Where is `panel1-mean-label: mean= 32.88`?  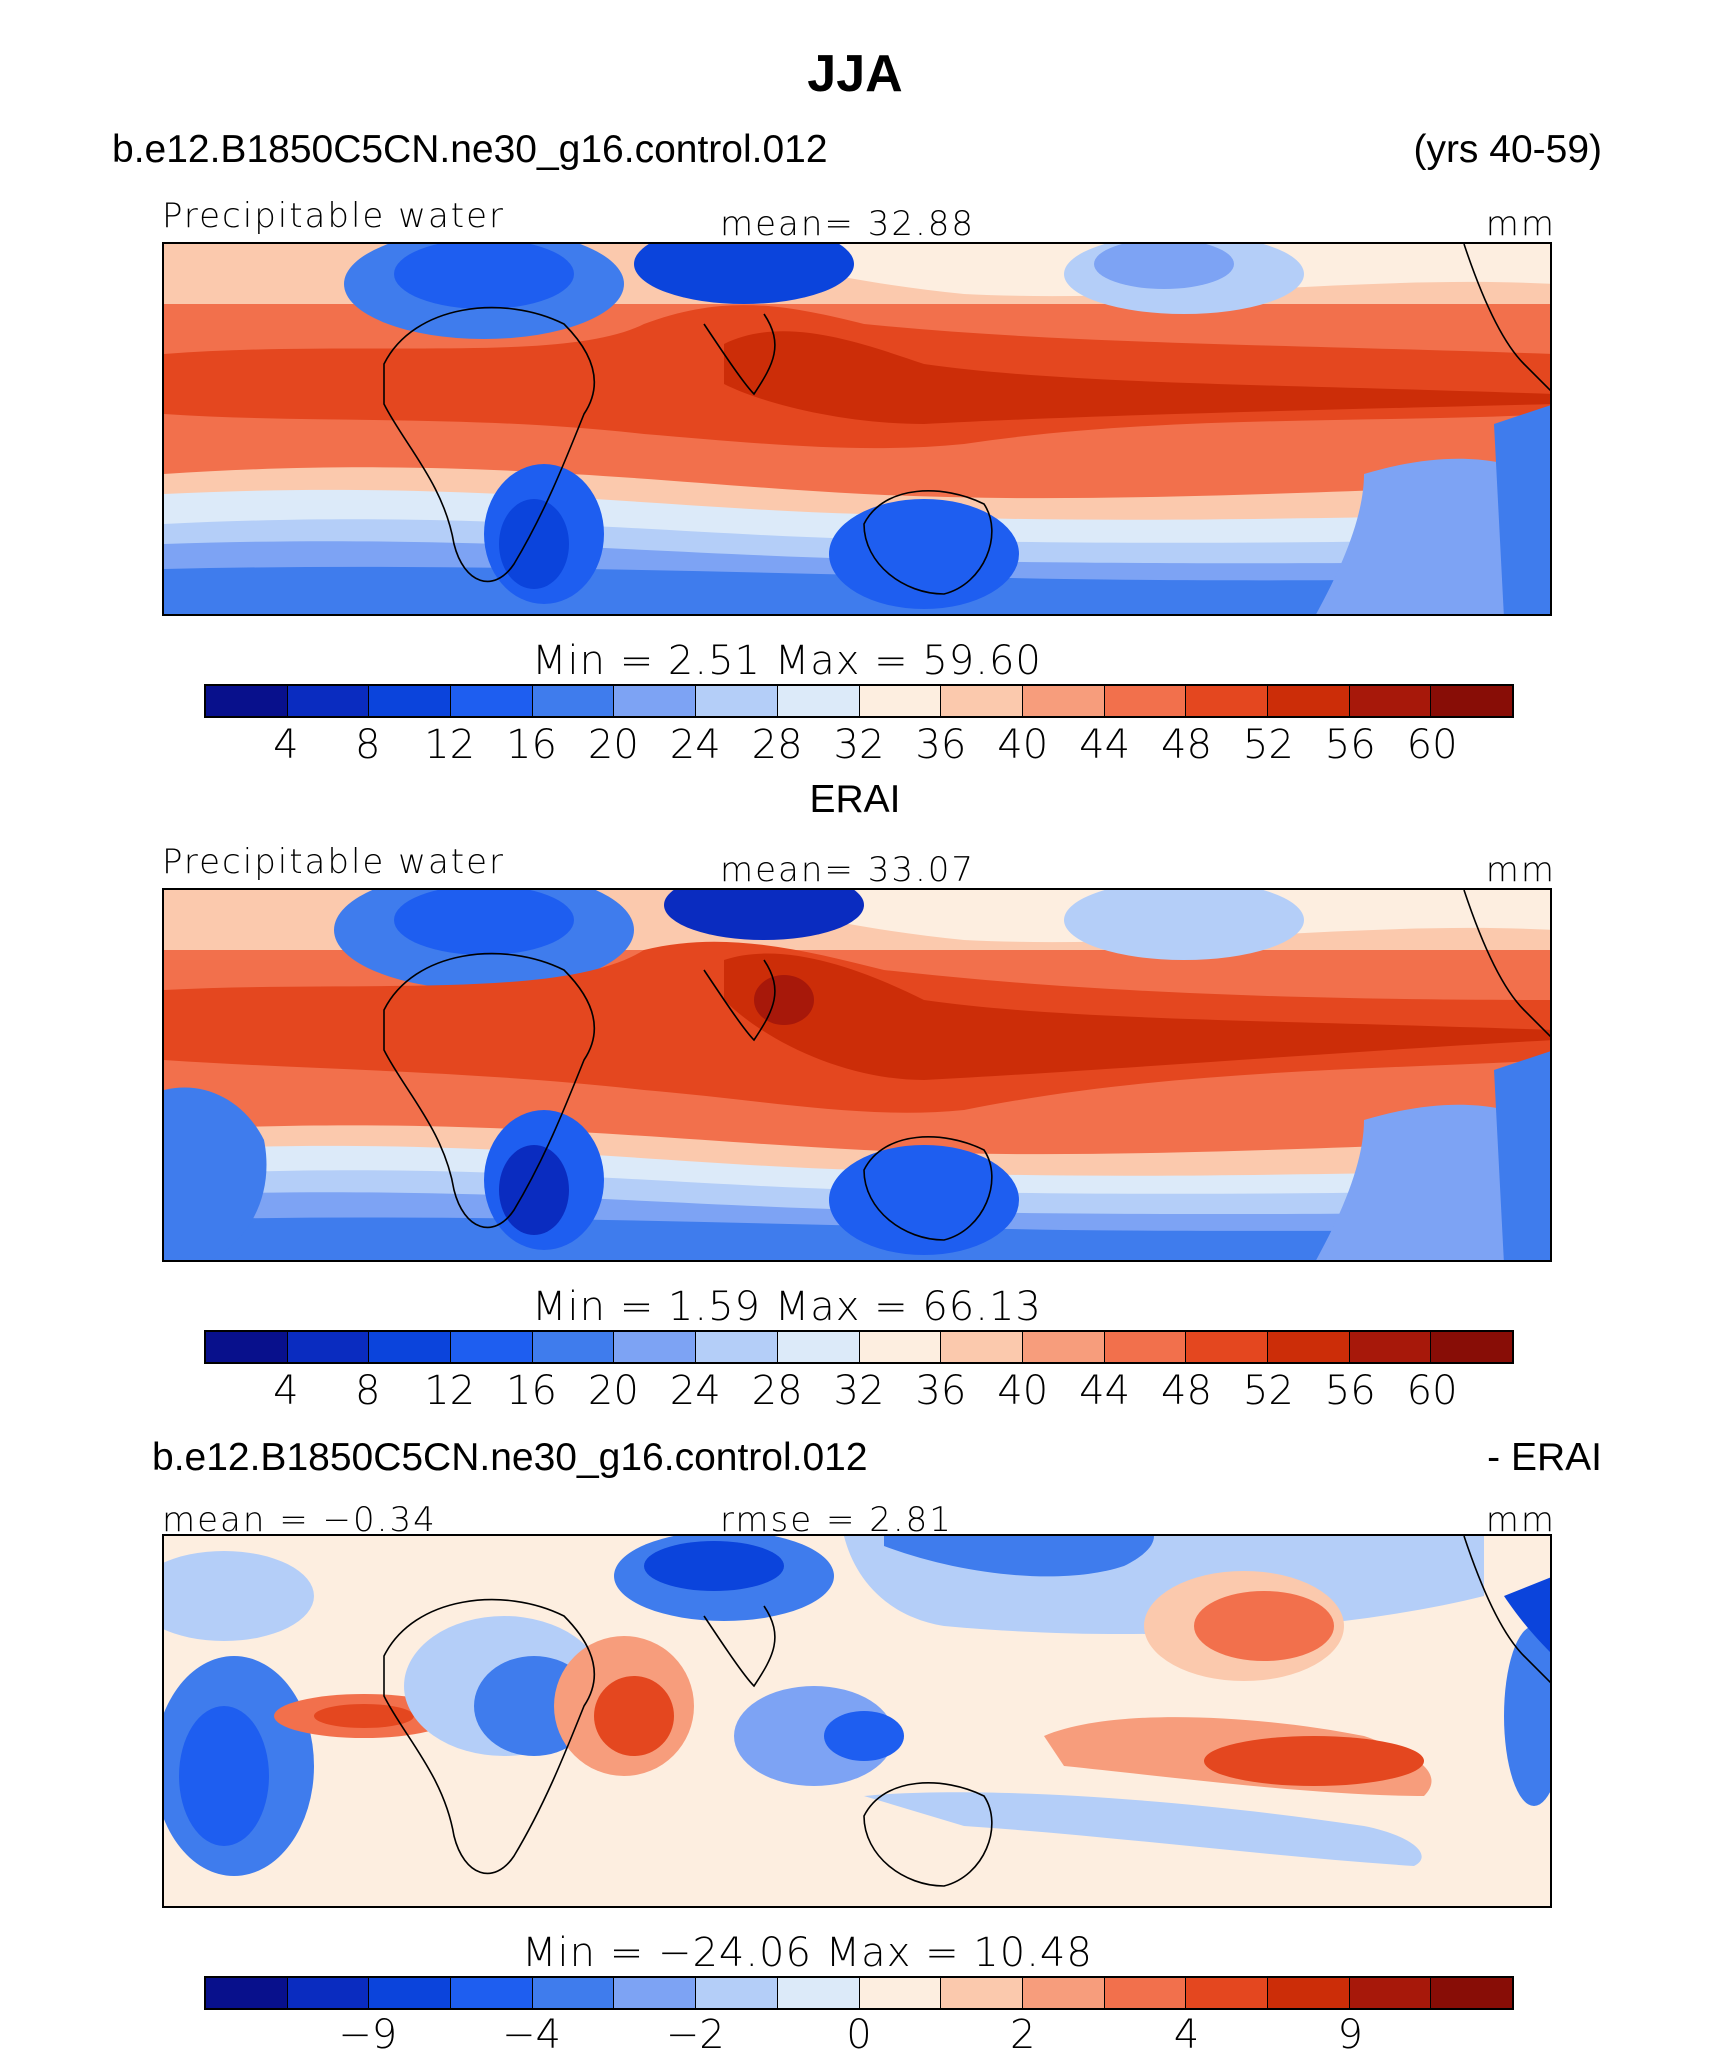
panel1-mean-label: mean= 32.88 is located at coordinates (848, 224).